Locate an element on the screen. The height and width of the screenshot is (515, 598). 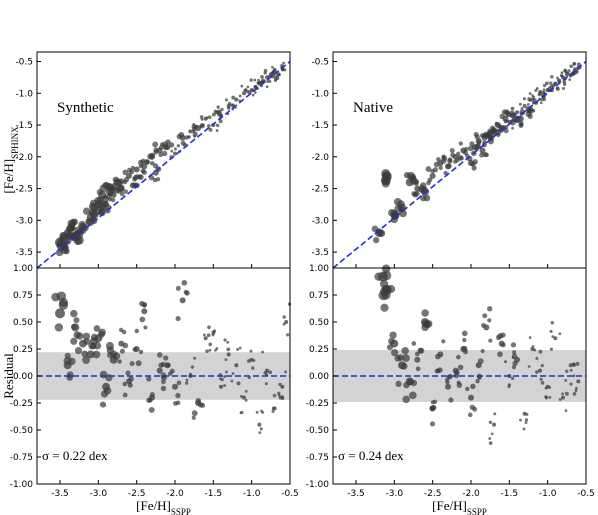
x-tick-label: -2.5 is located at coordinates (433, 494).